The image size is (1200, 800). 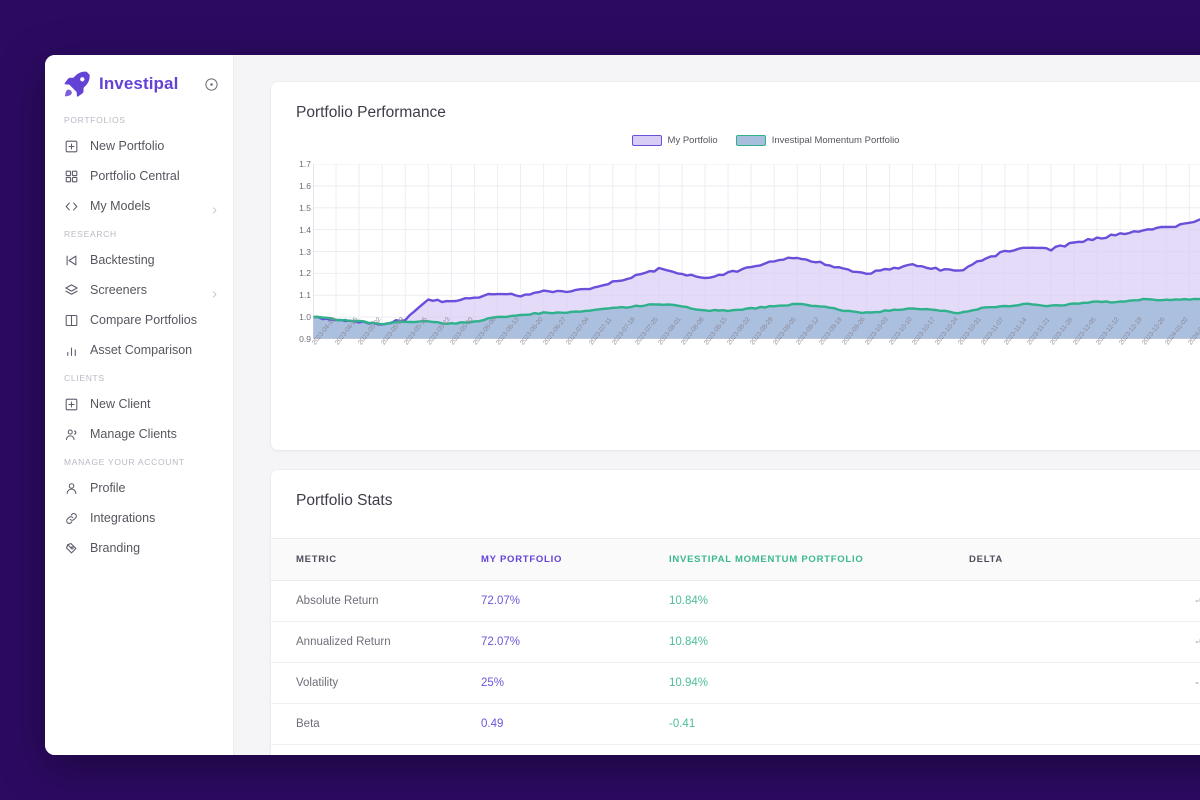 What do you see at coordinates (376, 642) in the screenshot?
I see `cell-metric: Annualized Return` at bounding box center [376, 642].